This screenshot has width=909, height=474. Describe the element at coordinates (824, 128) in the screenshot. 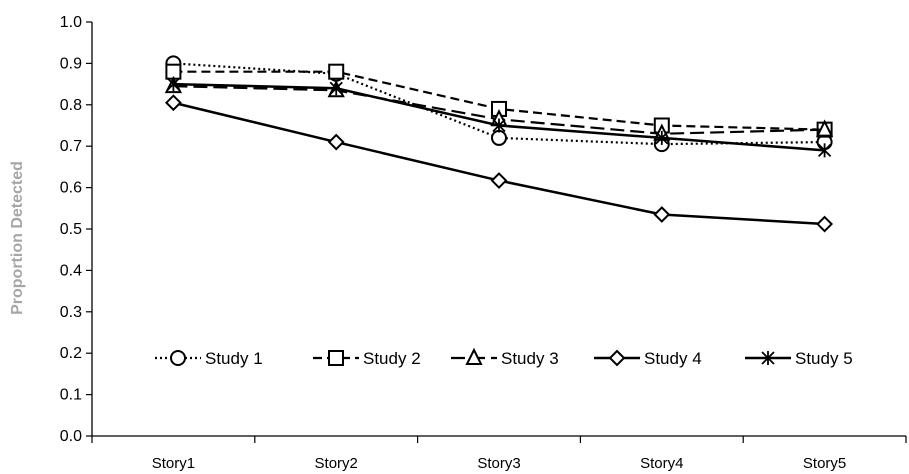

I see `series-3-point` at that location.